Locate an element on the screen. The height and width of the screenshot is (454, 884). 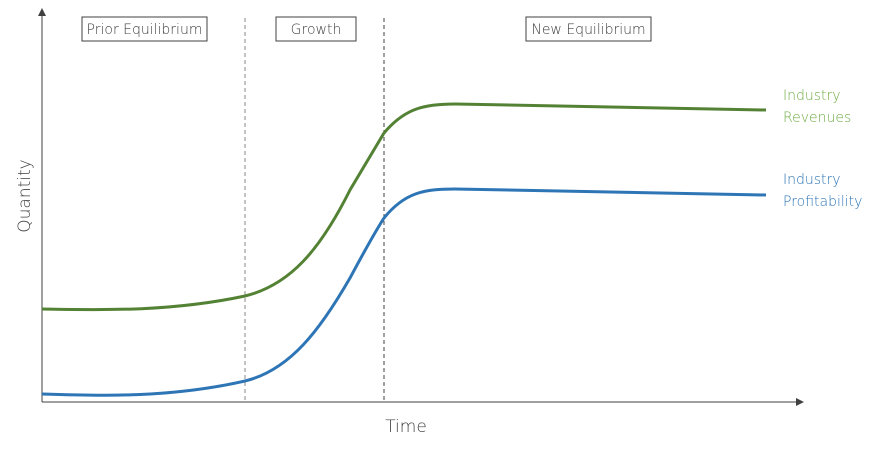
phase-label: Growth is located at coordinates (316, 30).